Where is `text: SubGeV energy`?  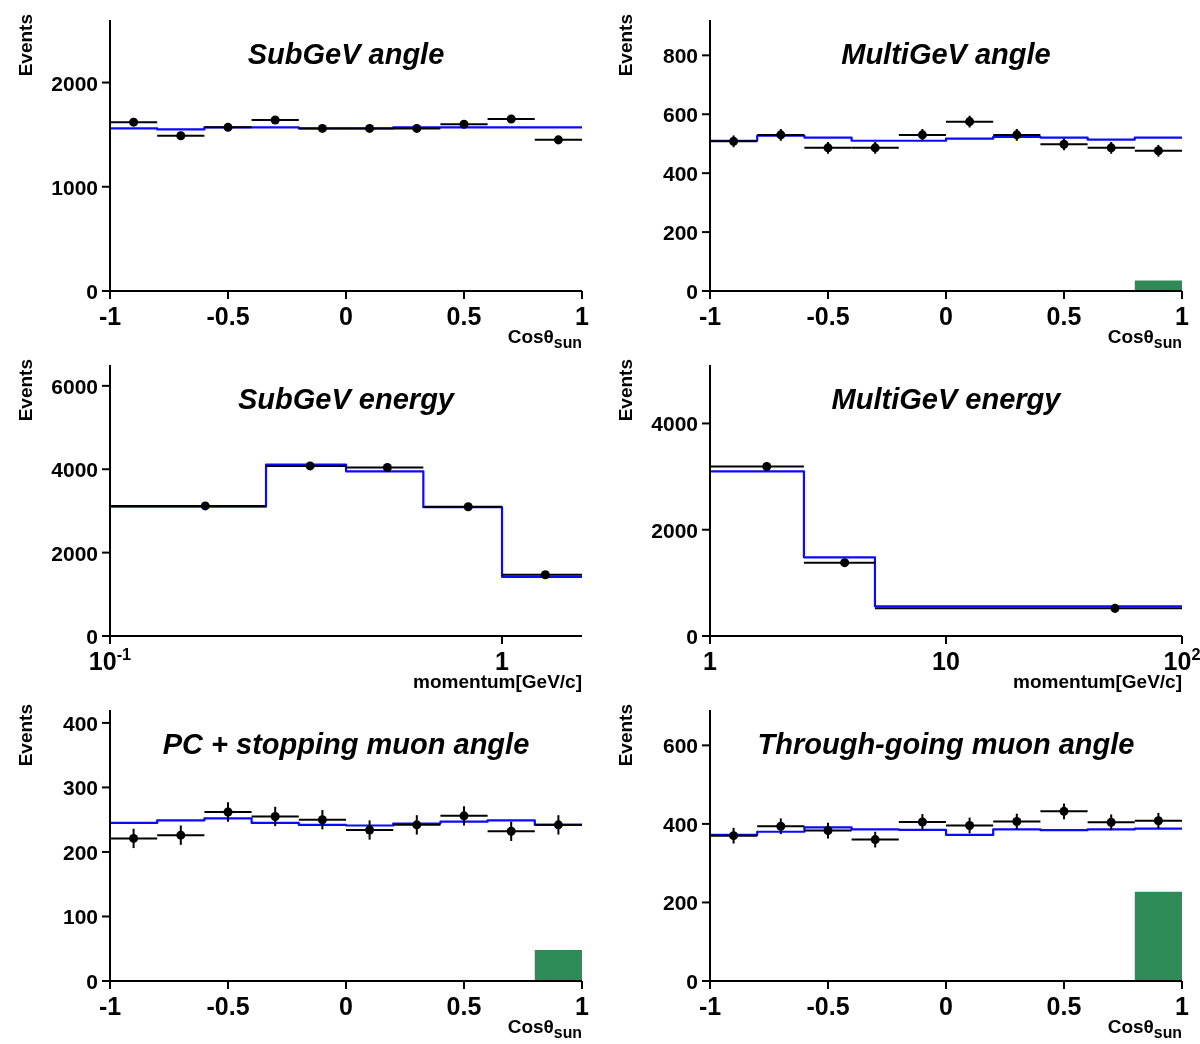 text: SubGeV energy is located at coordinates (346, 399).